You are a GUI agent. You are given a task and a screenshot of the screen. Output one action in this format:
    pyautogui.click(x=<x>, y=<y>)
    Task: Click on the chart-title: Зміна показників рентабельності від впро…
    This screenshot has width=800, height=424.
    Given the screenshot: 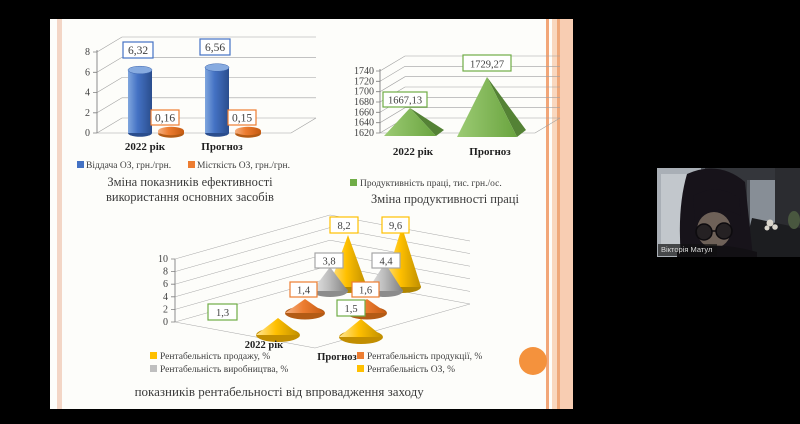 What is the action you would take?
    pyautogui.click(x=279, y=391)
    